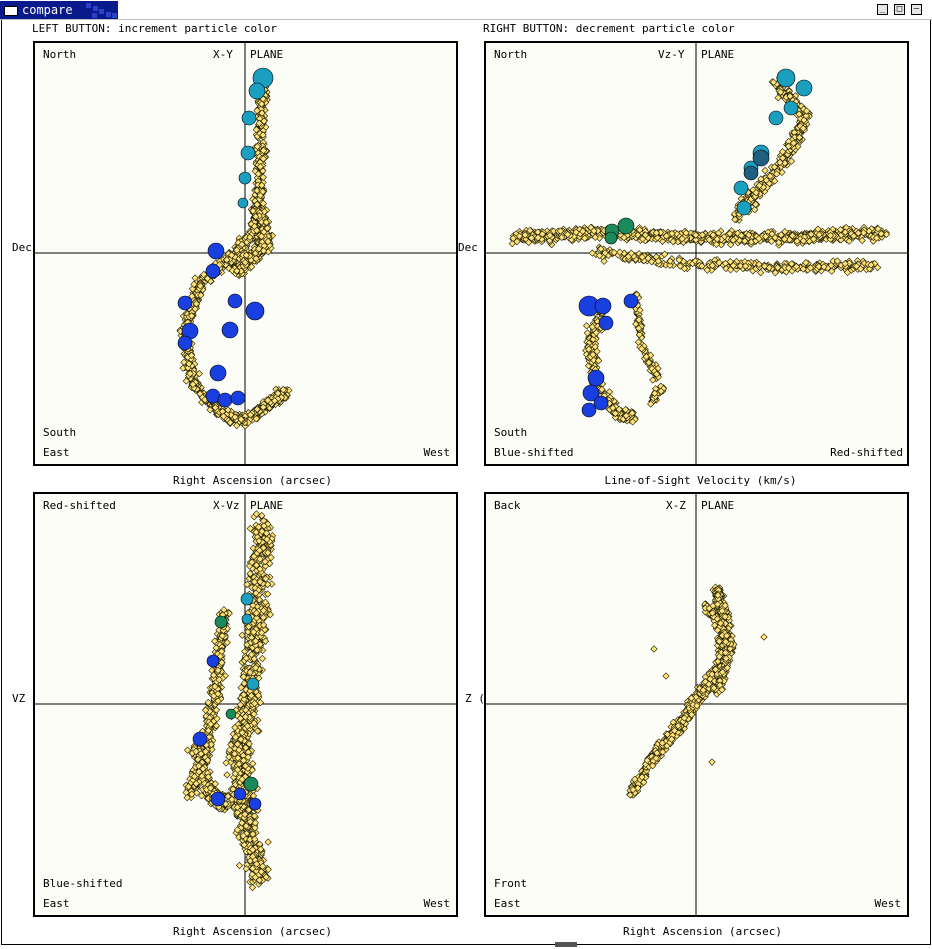  I want to click on window-title-tab: compare, so click(59, 10).